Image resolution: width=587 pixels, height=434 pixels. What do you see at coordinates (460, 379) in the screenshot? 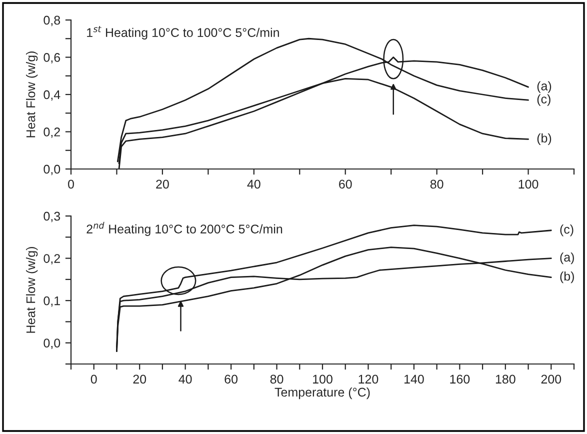
I see `x-tick-label: 160` at bounding box center [460, 379].